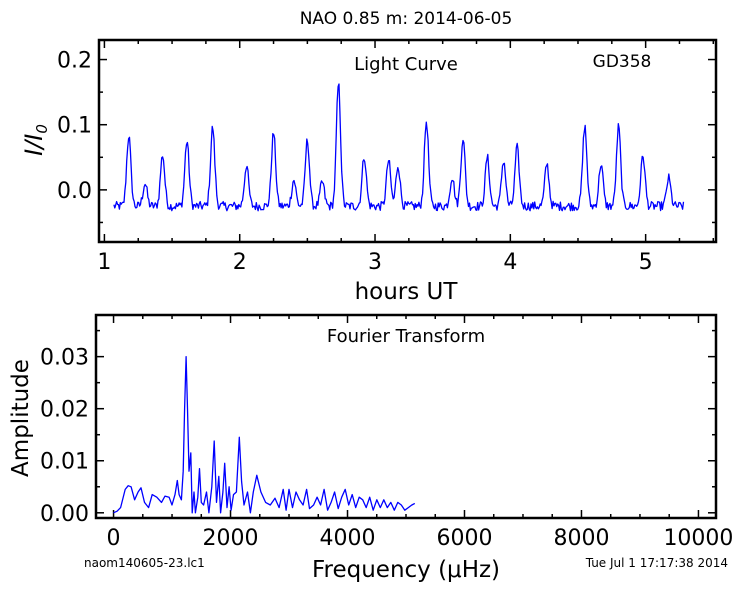  What do you see at coordinates (114, 538) in the screenshot?
I see `fourier-xtick-label: 0` at bounding box center [114, 538].